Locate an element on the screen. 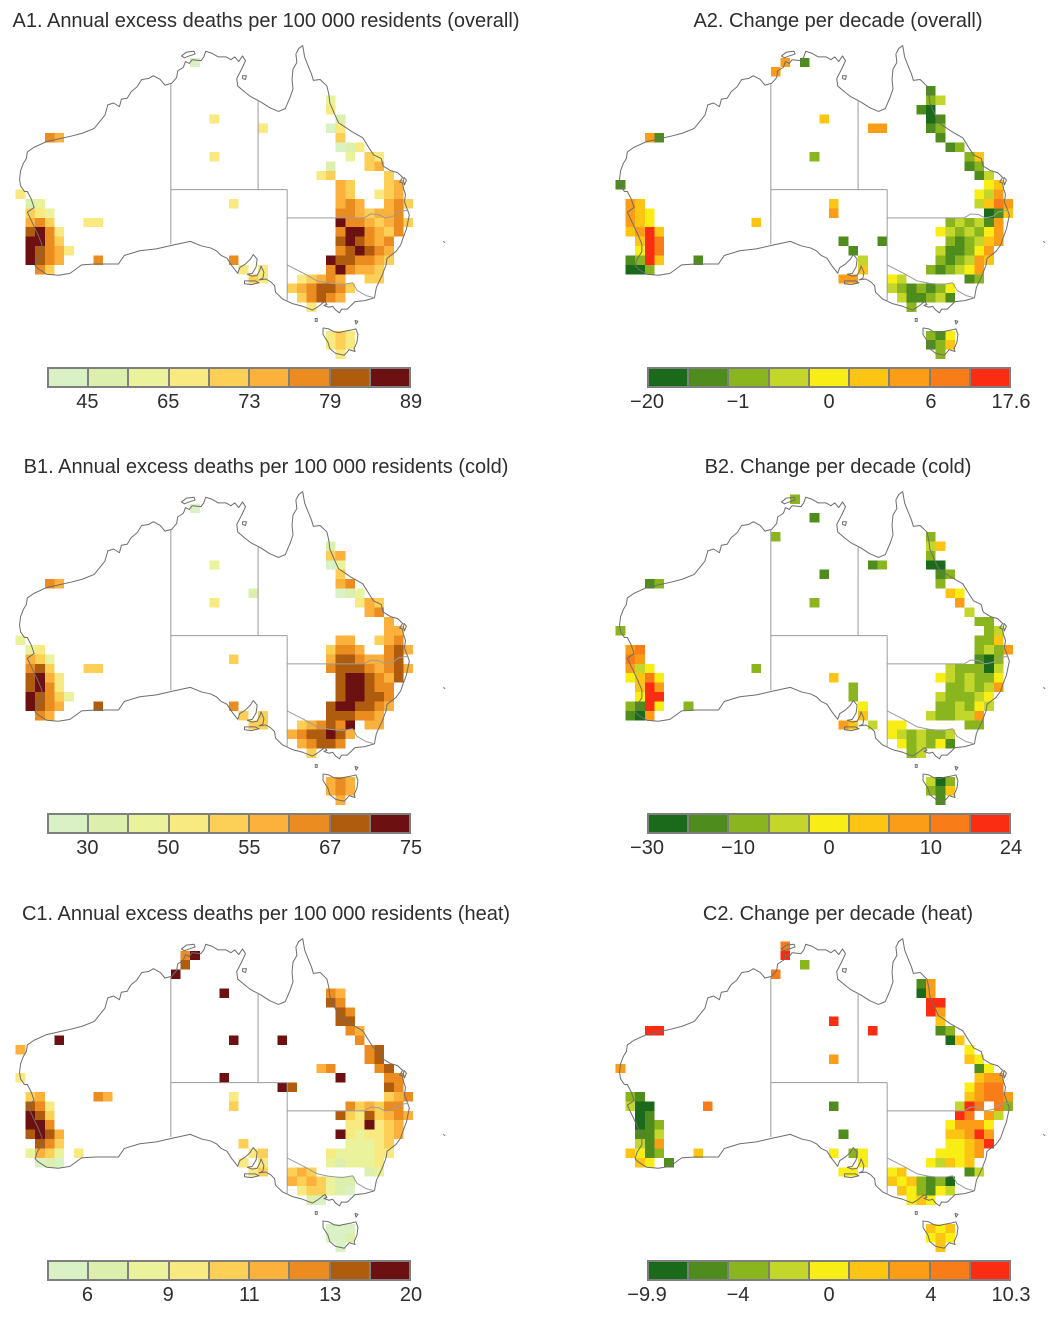 Image resolution: width=1064 pixels, height=1340 pixels. panel-c1-content: 6 9 11 13 20 is located at coordinates (229, 1120).